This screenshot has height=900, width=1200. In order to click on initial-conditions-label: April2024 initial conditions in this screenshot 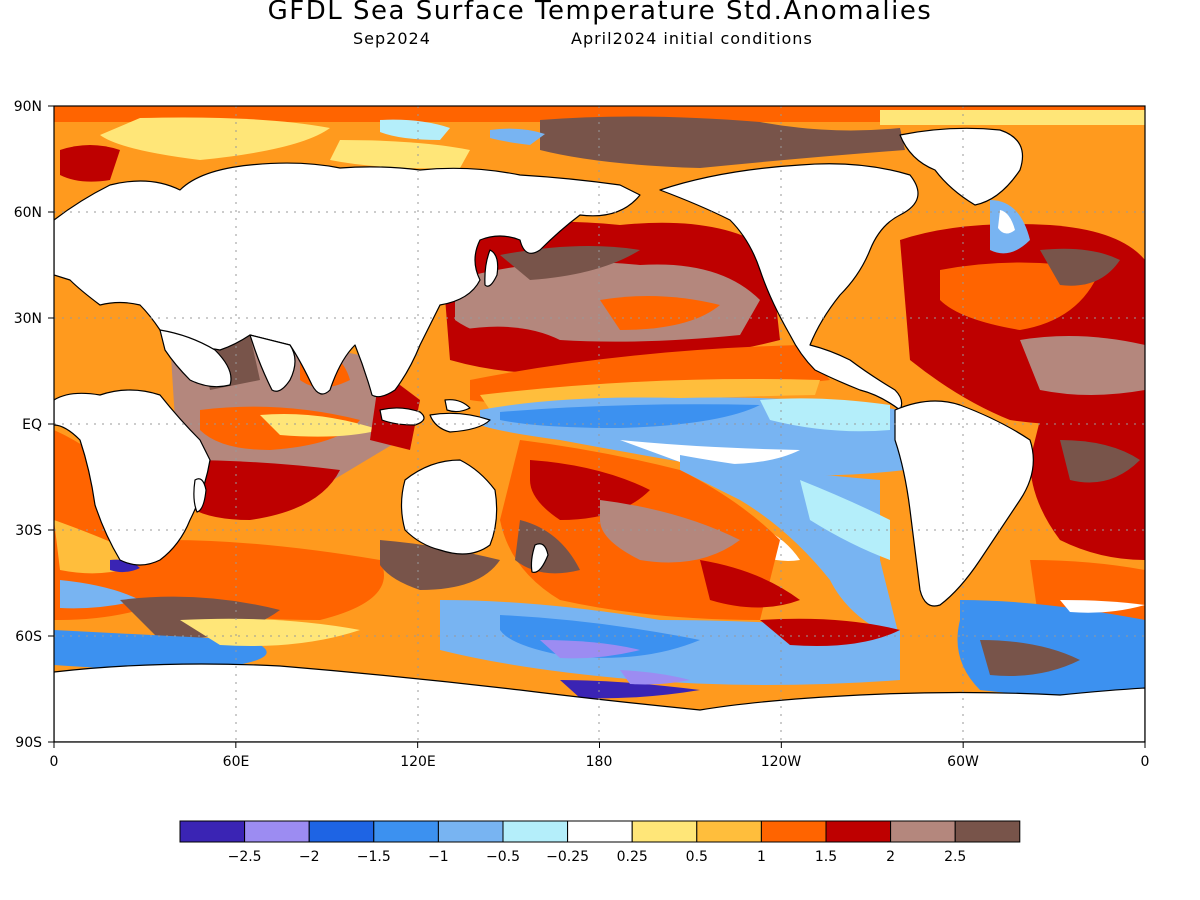, I will do `click(692, 38)`.